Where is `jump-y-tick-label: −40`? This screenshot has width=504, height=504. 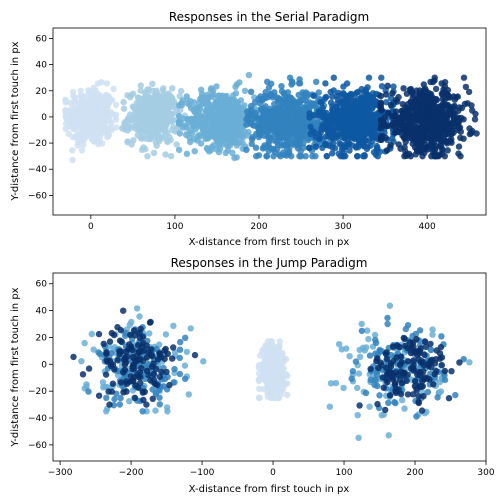 jump-y-tick-label: −40 is located at coordinates (37, 419).